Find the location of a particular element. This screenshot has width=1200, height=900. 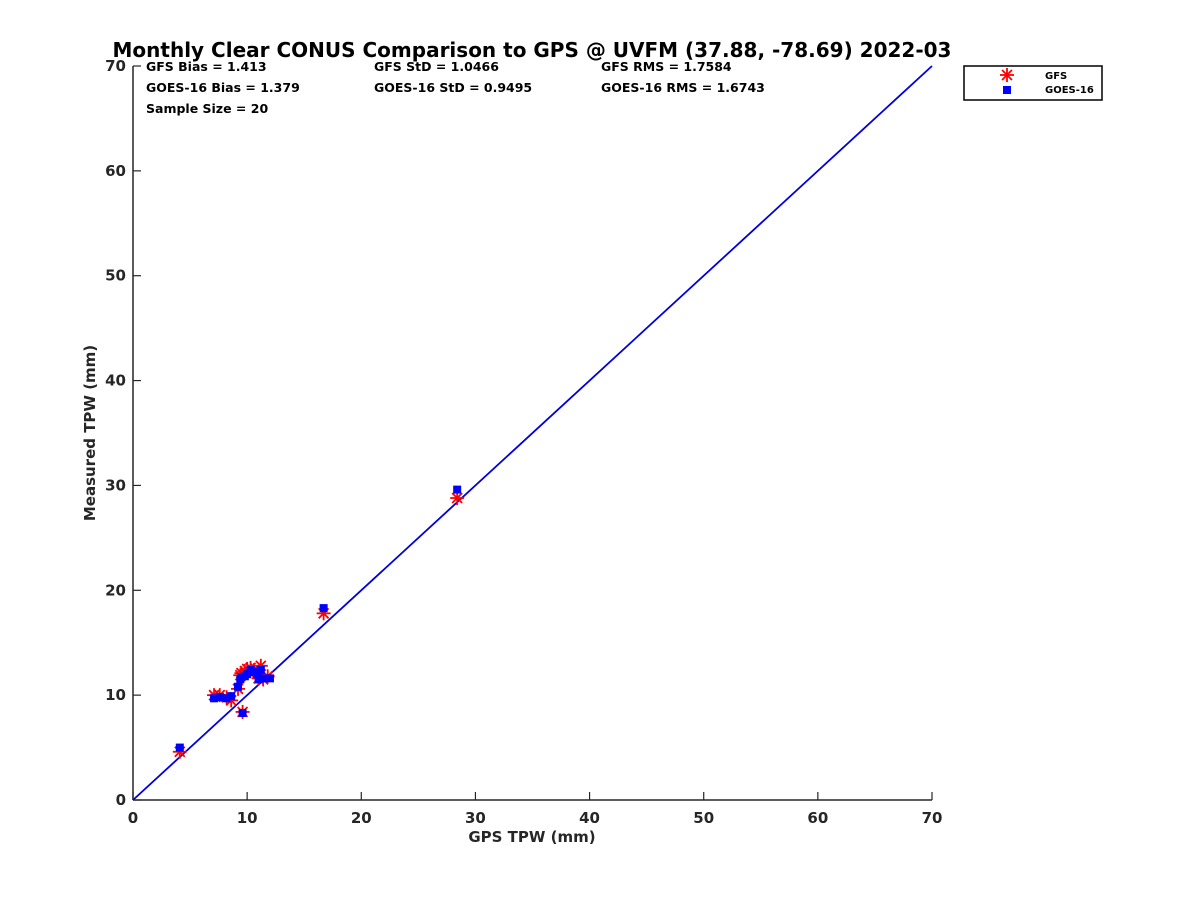

y-tick-label: 40 is located at coordinates (115, 381).